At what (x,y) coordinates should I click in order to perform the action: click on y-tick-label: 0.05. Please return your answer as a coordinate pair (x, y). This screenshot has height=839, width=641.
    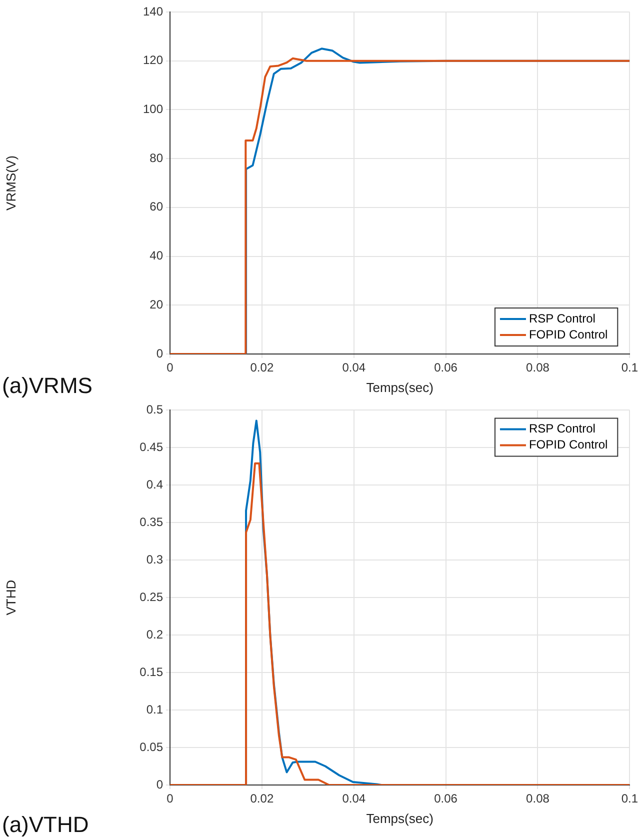
    Looking at the image, I should click on (152, 747).